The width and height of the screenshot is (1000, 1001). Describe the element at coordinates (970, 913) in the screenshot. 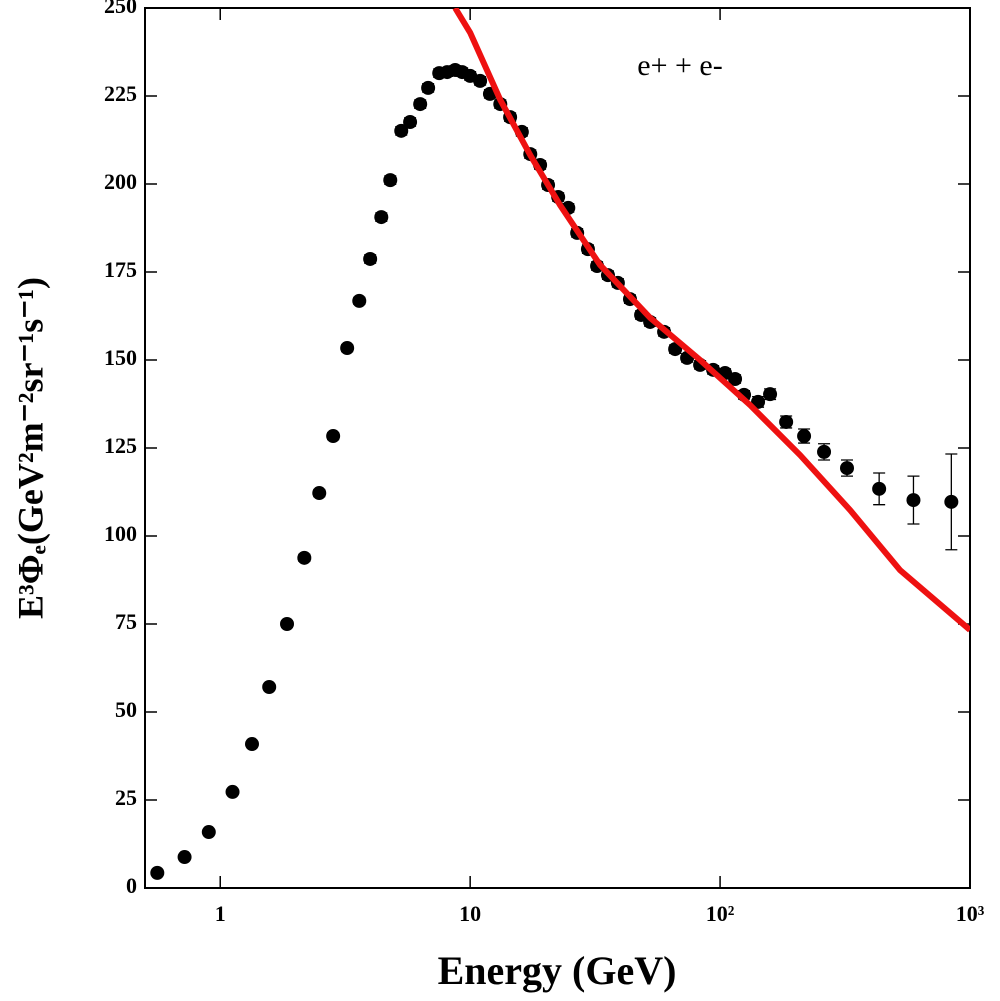

I see `x-tick-label: 10³` at that location.